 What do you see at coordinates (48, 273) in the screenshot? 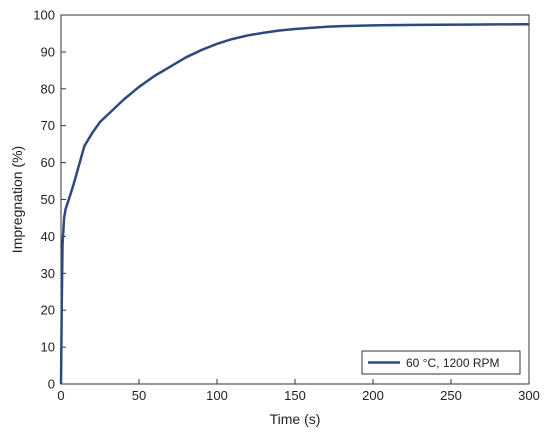
I see `y-tick-label: 30` at bounding box center [48, 273].